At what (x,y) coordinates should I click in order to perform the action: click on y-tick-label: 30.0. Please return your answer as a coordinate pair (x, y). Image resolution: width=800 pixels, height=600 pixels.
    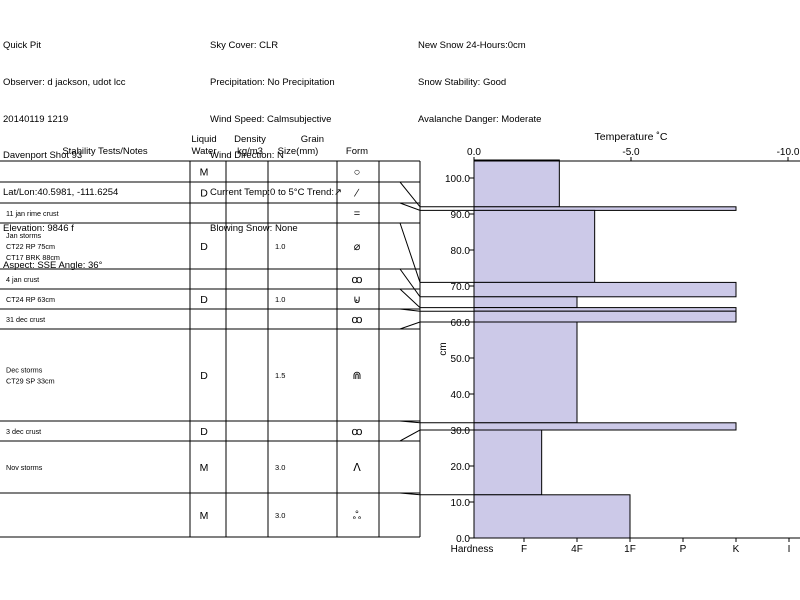
    Looking at the image, I should click on (461, 431).